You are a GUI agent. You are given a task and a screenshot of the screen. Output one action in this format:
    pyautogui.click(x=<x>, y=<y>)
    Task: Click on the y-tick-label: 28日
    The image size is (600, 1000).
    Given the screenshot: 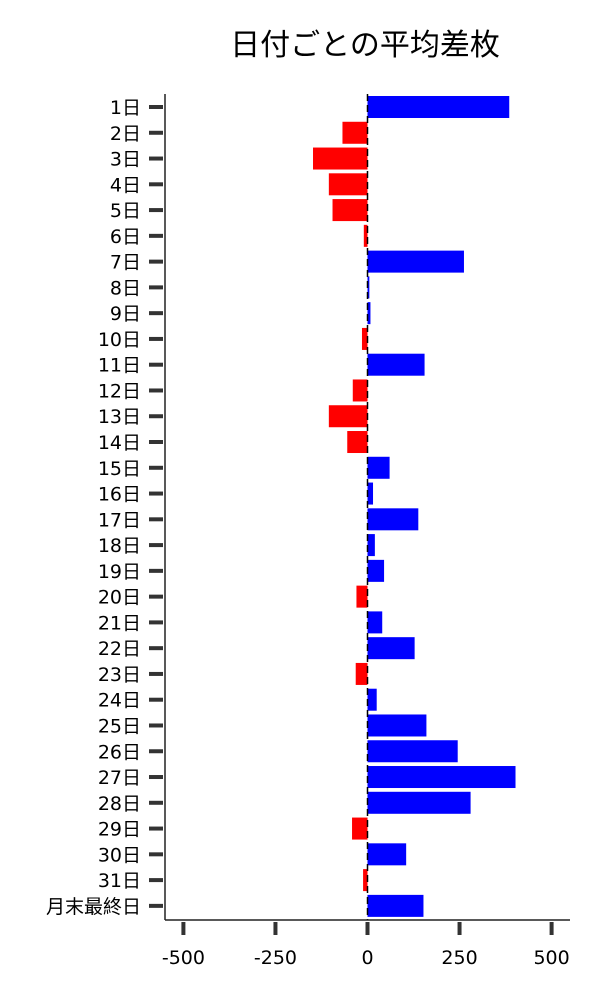 What is the action you would take?
    pyautogui.click(x=119, y=804)
    